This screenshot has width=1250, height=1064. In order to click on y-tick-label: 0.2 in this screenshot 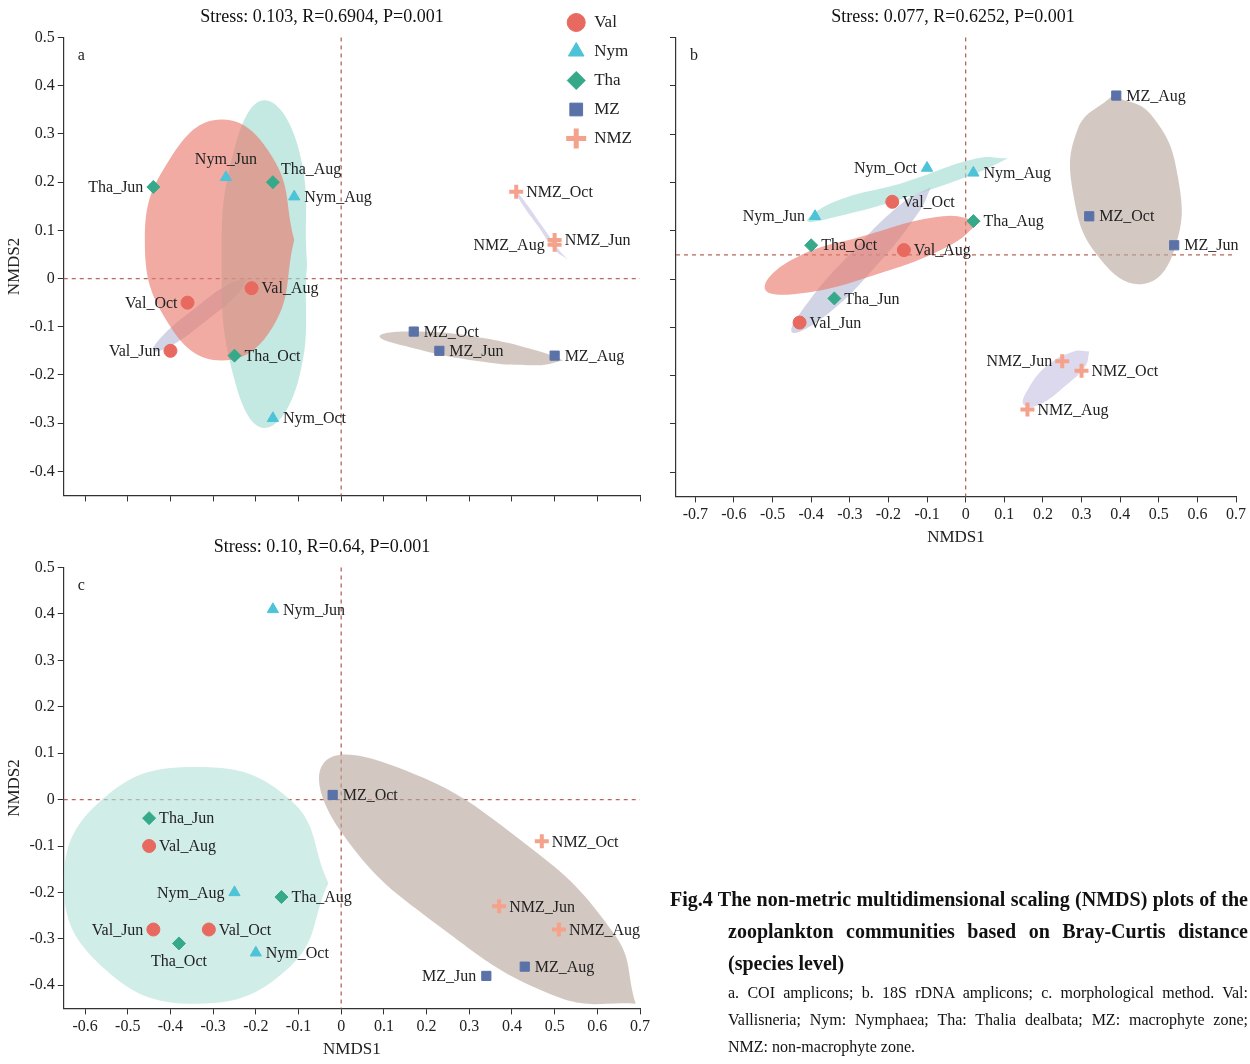, I will do `click(44, 181)`.